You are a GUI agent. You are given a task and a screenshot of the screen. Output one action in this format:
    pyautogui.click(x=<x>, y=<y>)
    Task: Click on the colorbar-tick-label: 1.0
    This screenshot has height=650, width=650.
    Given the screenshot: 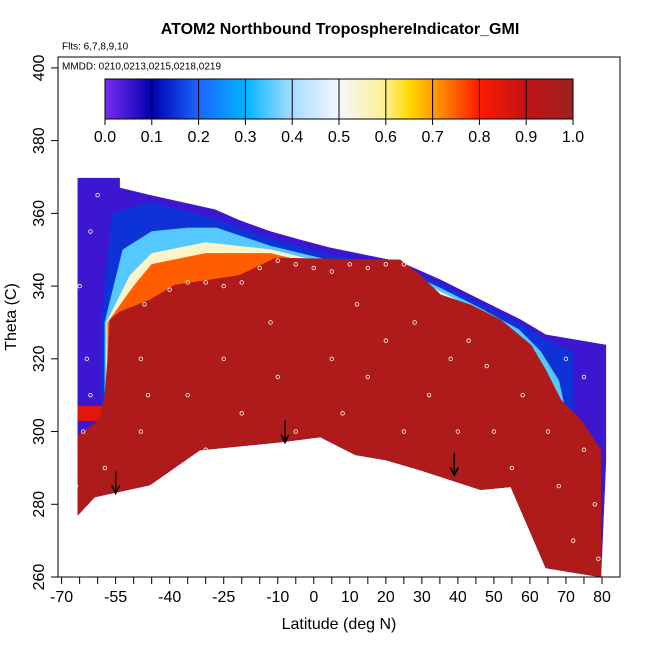 What is the action you would take?
    pyautogui.click(x=573, y=137)
    